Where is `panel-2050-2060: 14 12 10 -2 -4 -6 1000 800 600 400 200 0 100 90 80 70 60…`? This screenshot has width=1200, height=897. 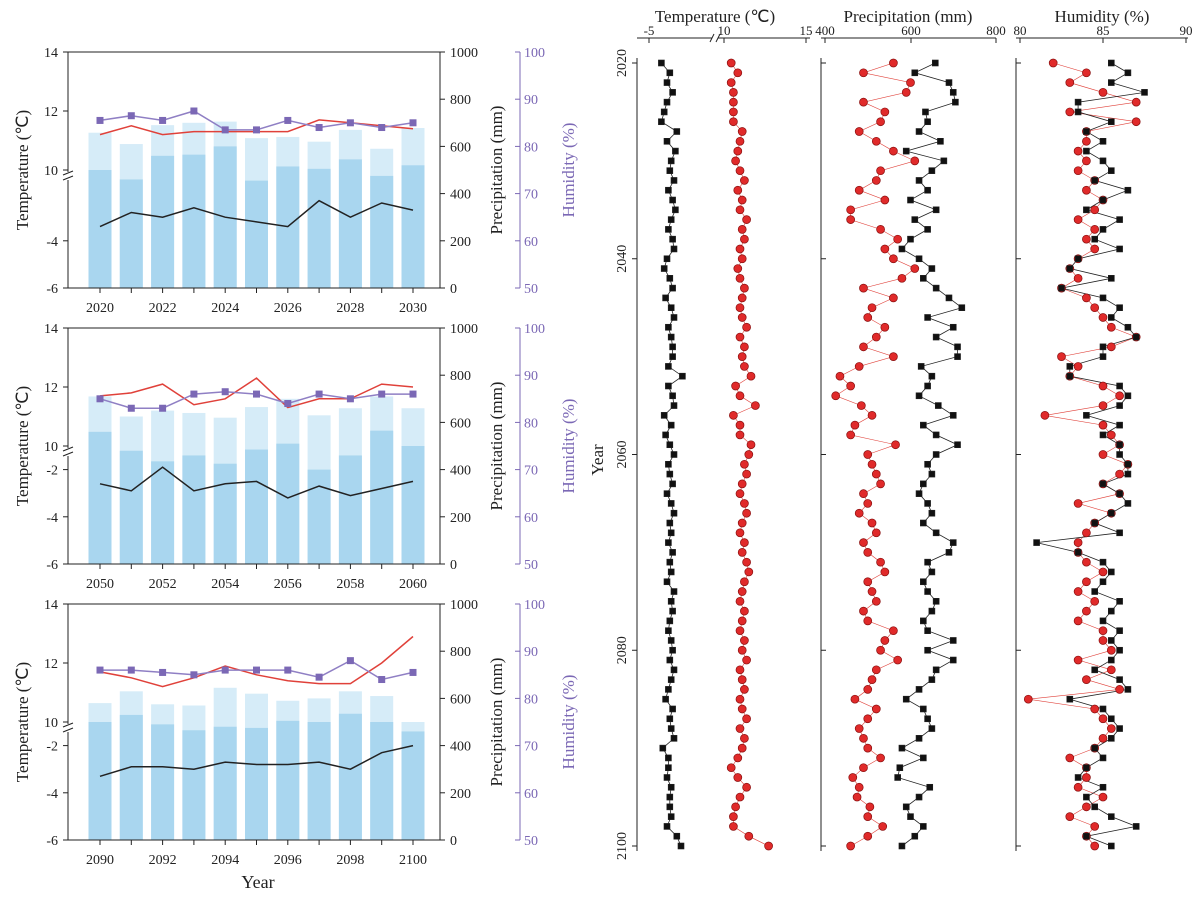 panel-2050-2060: 14 12 10 -2 -4 -6 1000 800 600 400 200 0 100 90 80 70 60… is located at coordinates (295, 457).